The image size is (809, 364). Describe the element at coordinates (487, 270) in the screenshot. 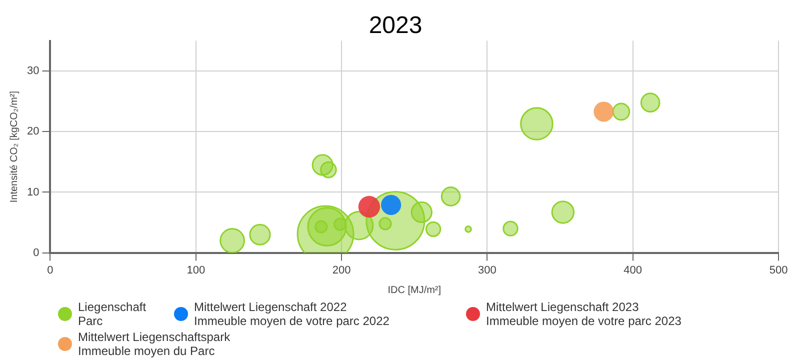

I see `x-tick-label: 300` at that location.